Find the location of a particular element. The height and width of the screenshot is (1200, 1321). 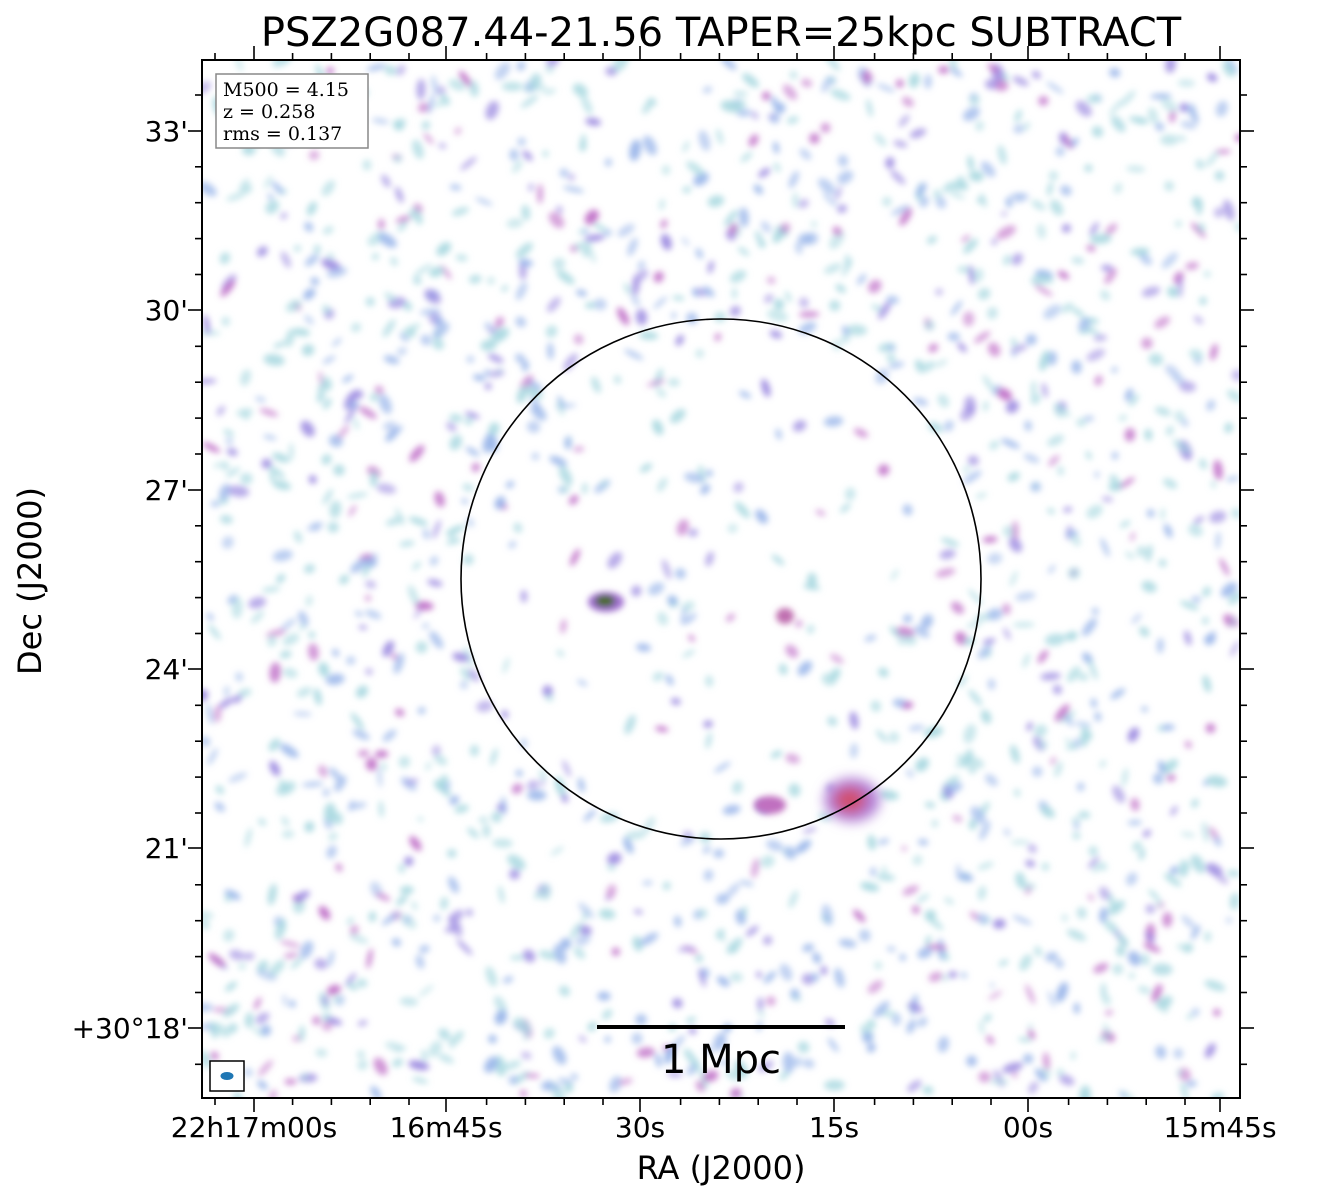

y-tick-label: 21' is located at coordinates (166, 848).